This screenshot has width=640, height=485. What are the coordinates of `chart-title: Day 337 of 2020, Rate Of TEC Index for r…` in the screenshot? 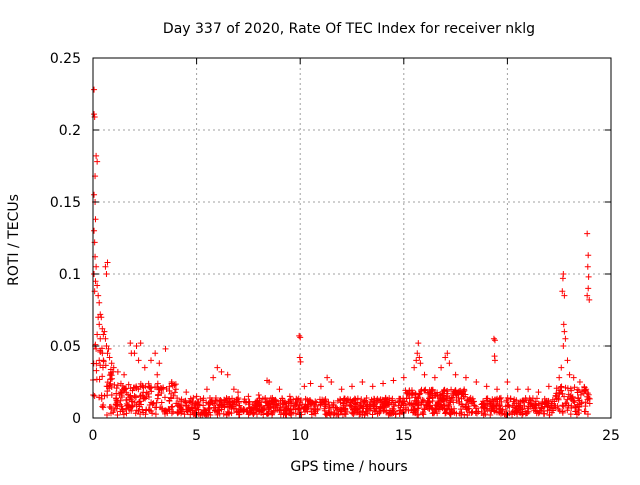 It's located at (349, 29).